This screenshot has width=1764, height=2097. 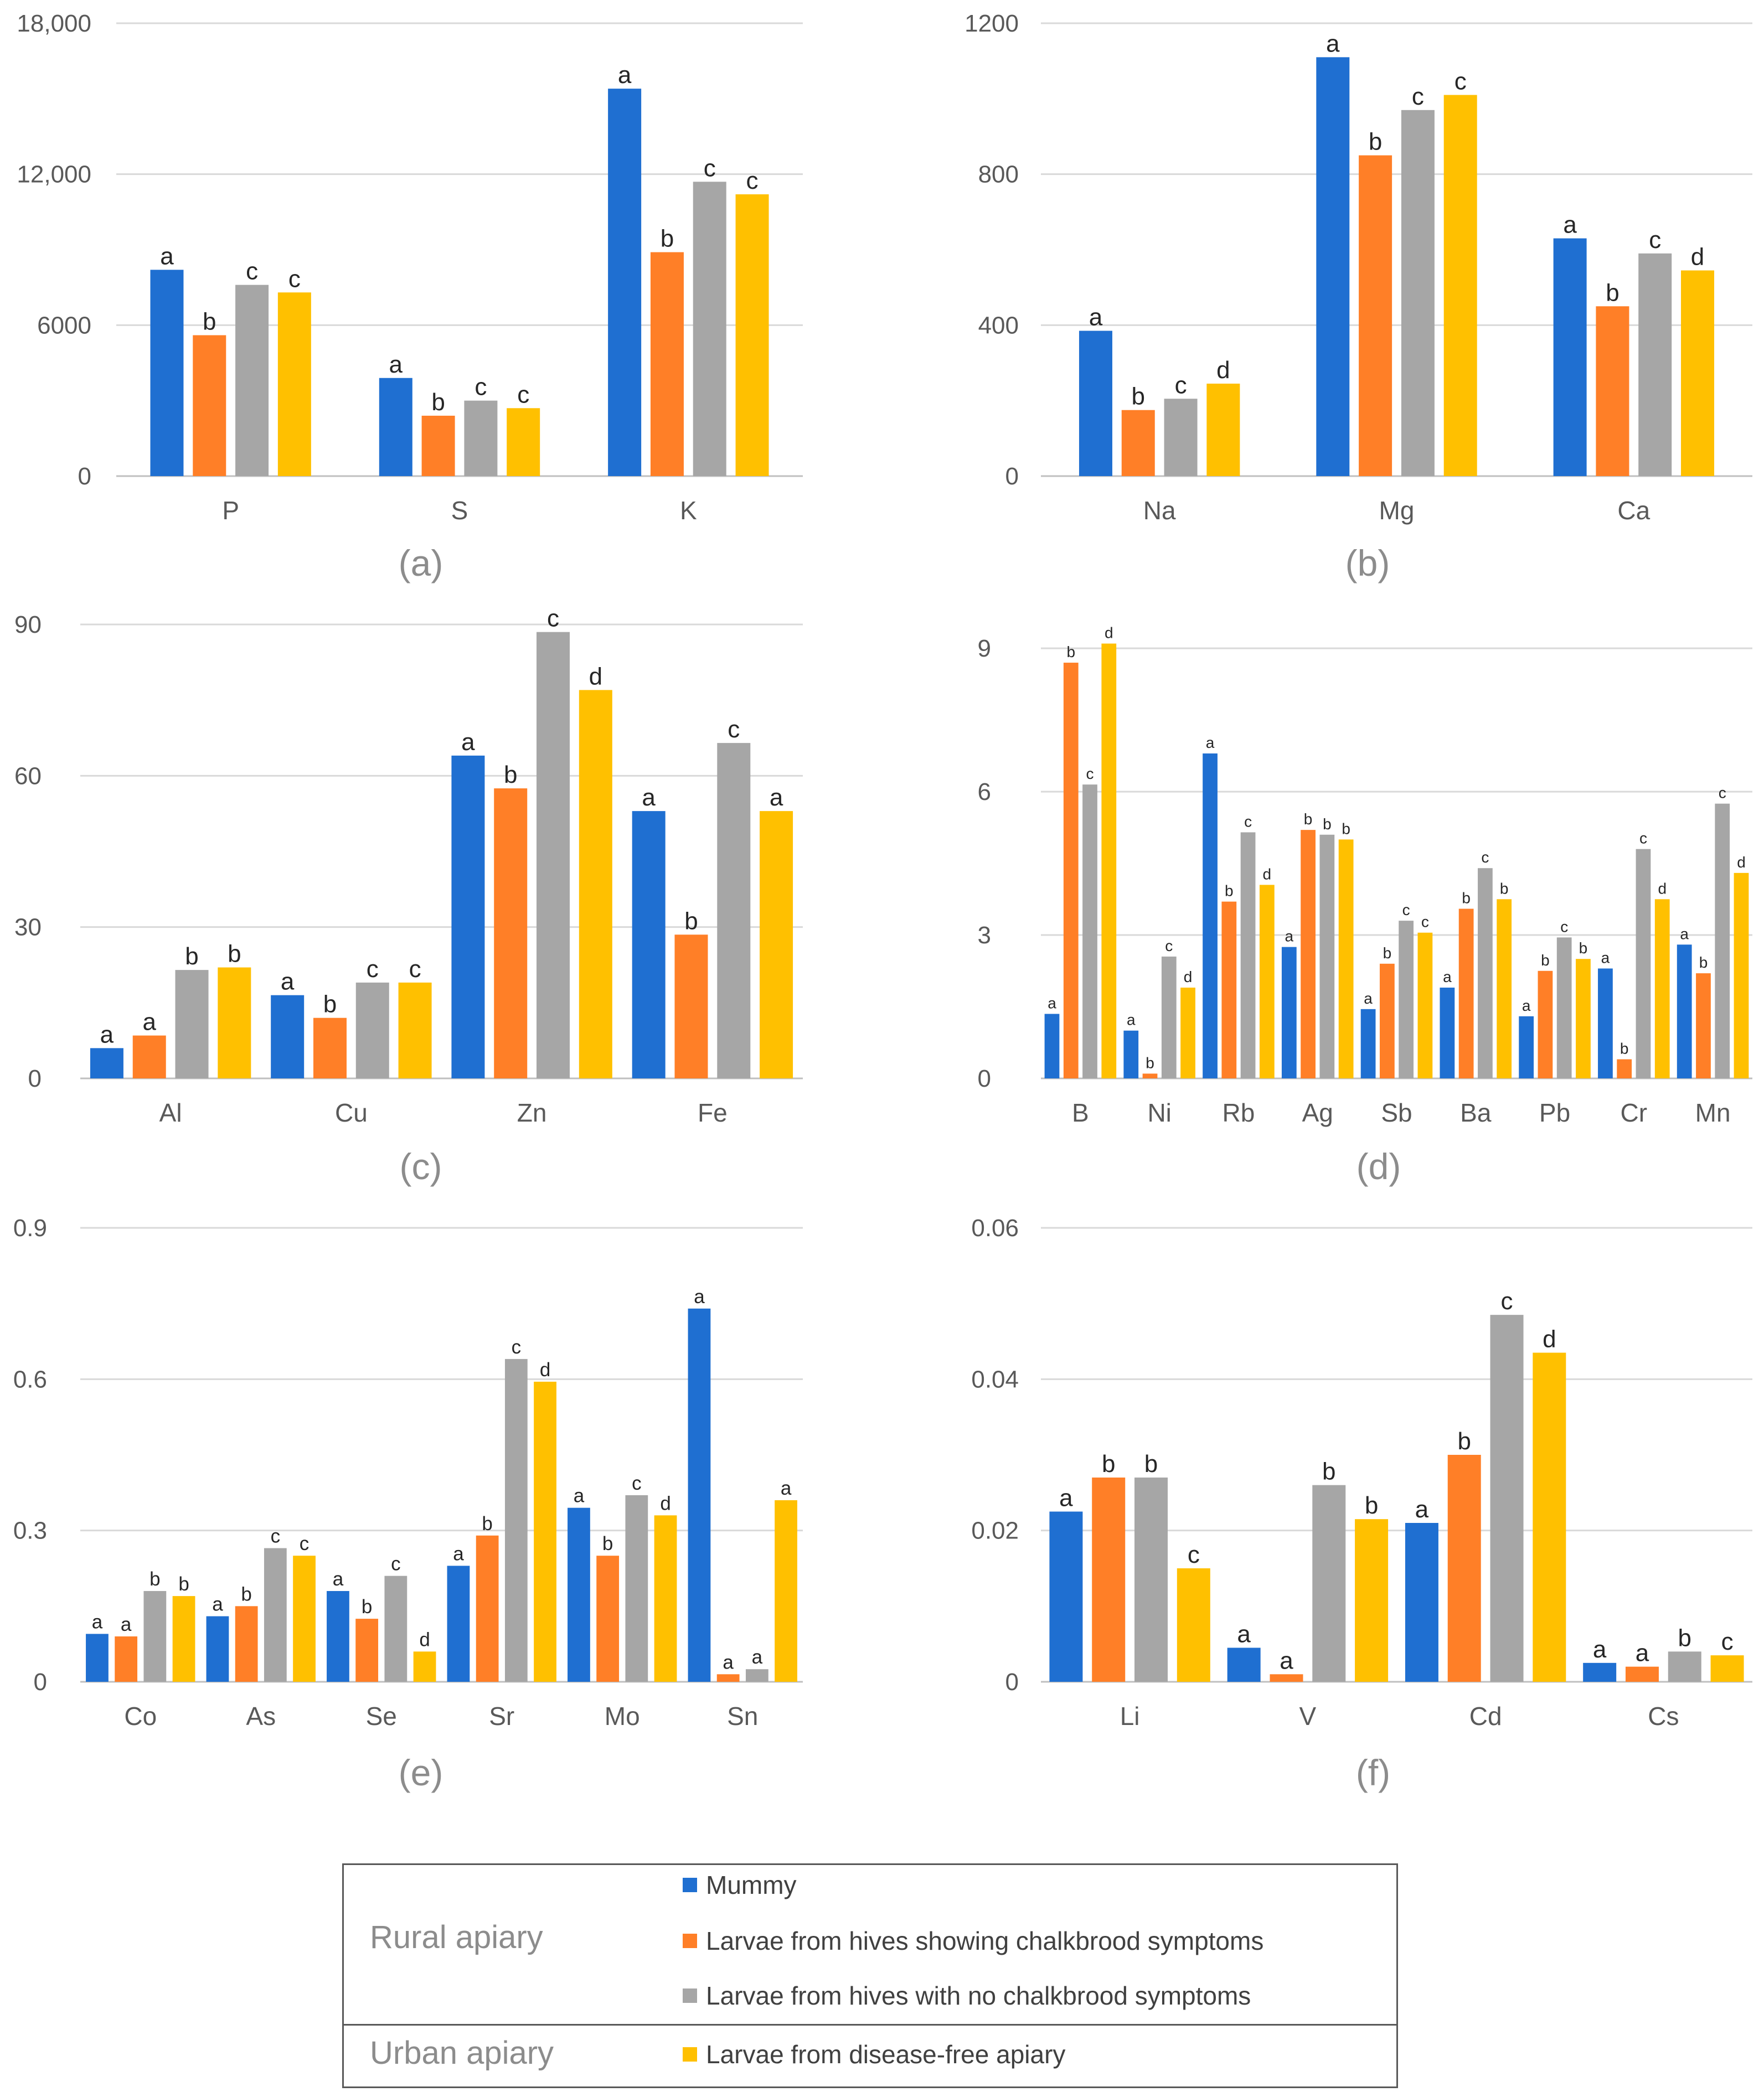 I want to click on bar-a-k-s2, so click(x=709, y=329).